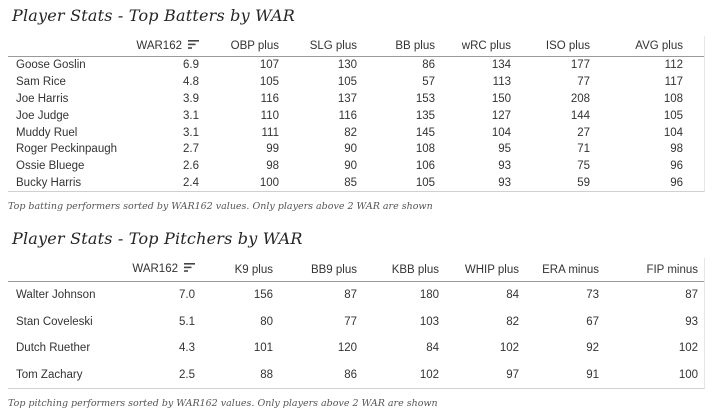  I want to click on column-header: OBP plus, so click(246, 46).